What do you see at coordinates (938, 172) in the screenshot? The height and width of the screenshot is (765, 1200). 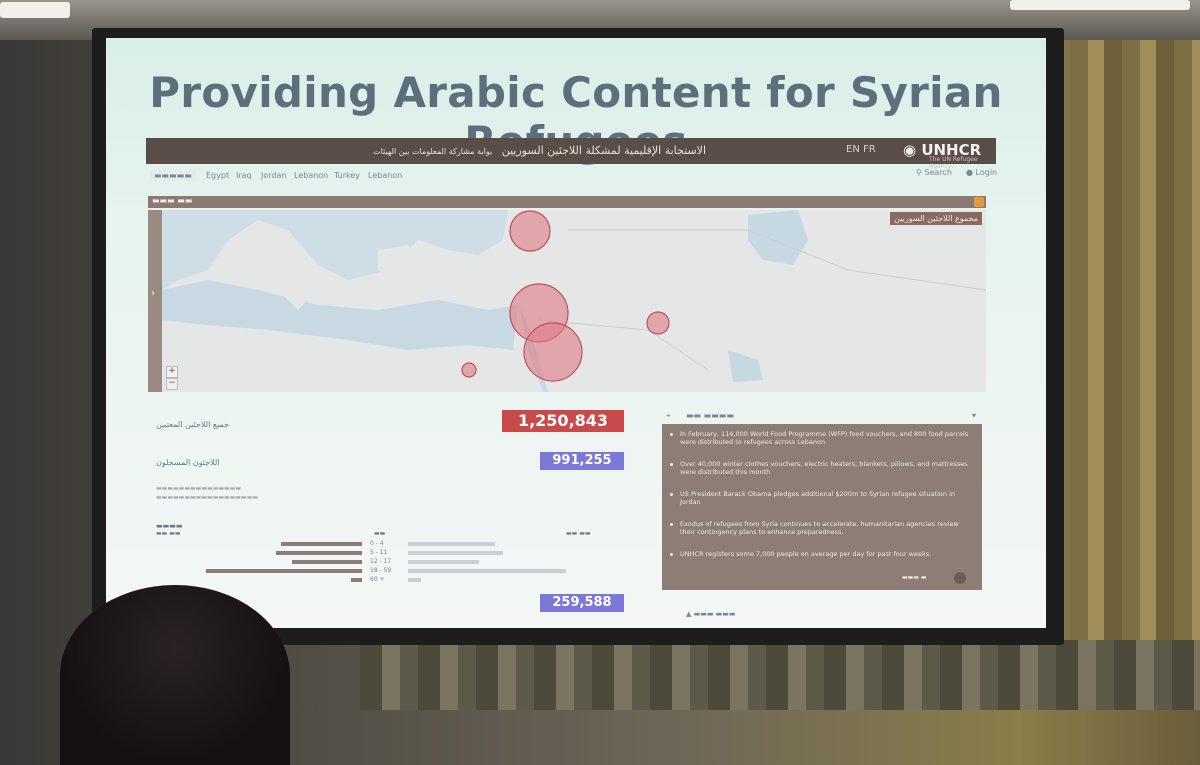 I see `search-label: Search` at bounding box center [938, 172].